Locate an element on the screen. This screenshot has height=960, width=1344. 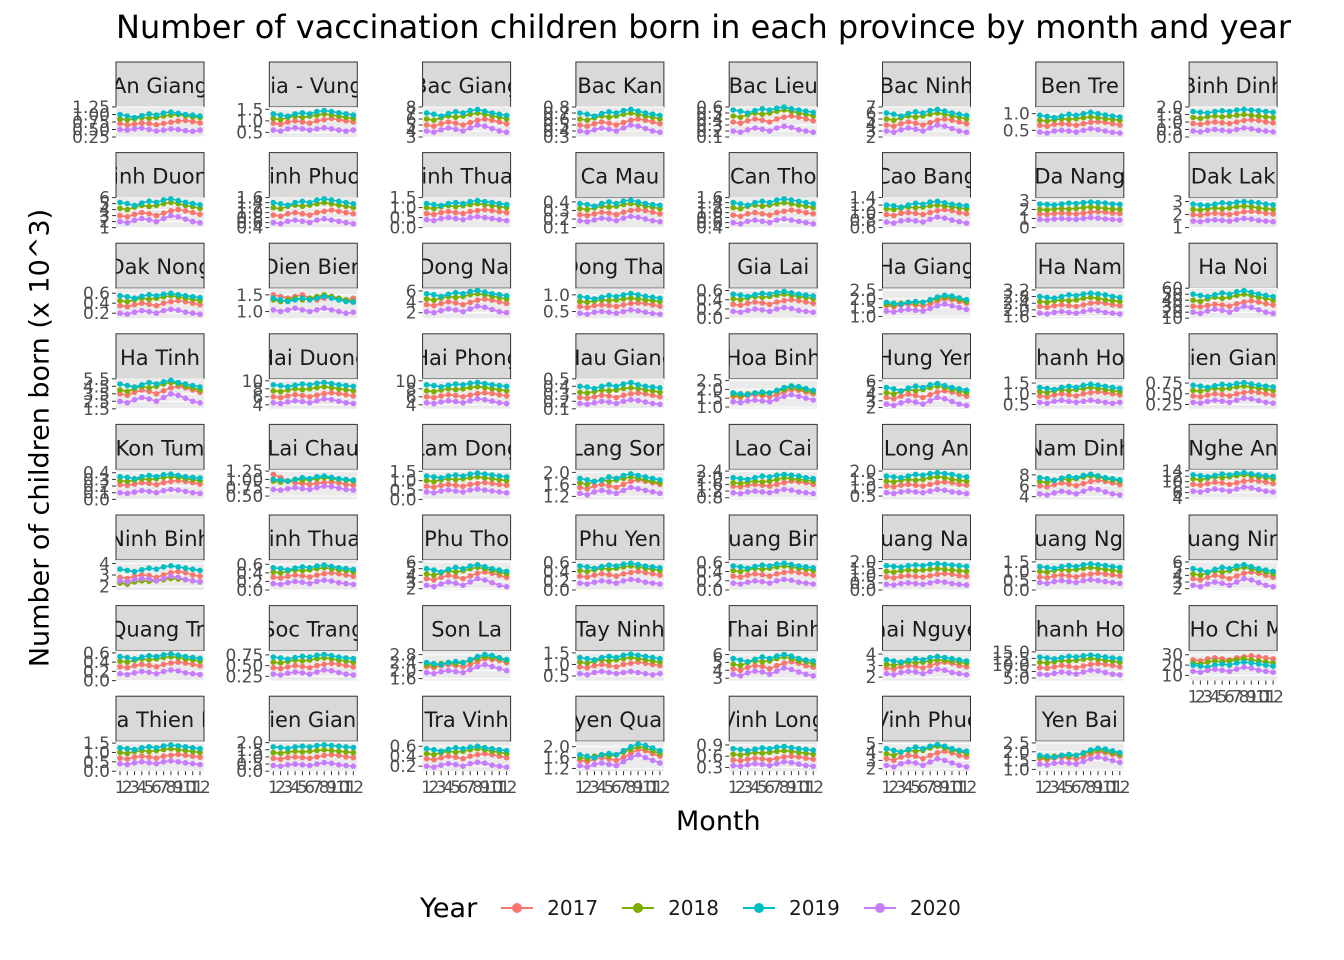
legend: Year 2017 2018 2019 2020 is located at coordinates (701, 908).